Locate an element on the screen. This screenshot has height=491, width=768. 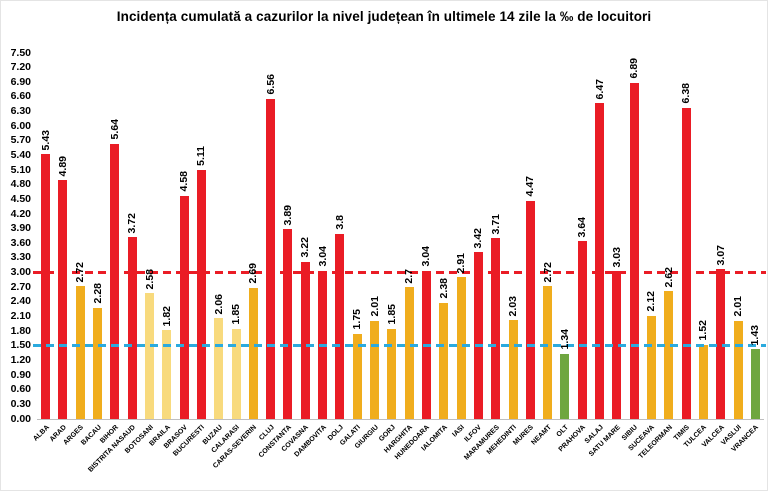
ytick-label: 6.00 is located at coordinates (20, 125).